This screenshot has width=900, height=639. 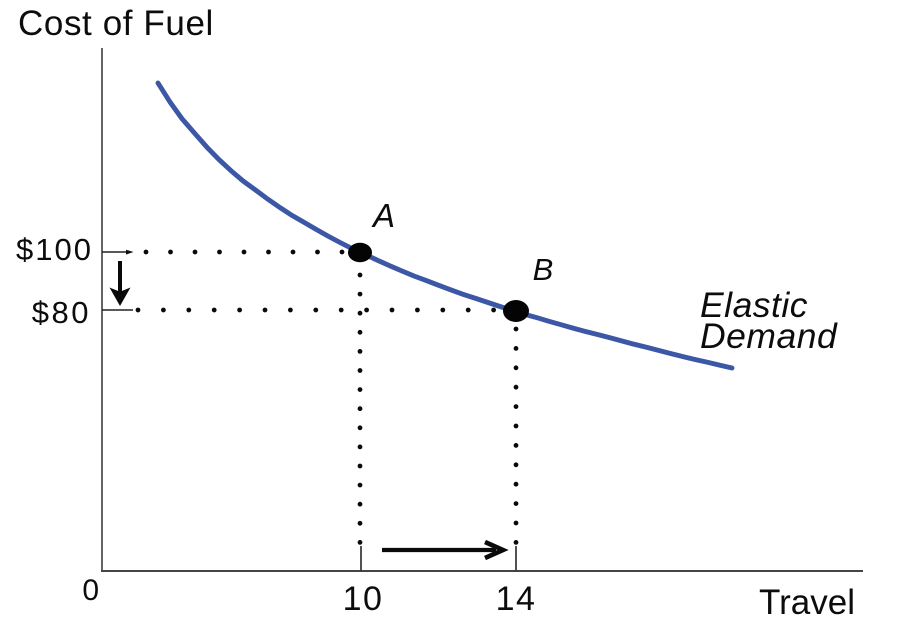 I want to click on svg-text: 14, so click(x=516, y=599).